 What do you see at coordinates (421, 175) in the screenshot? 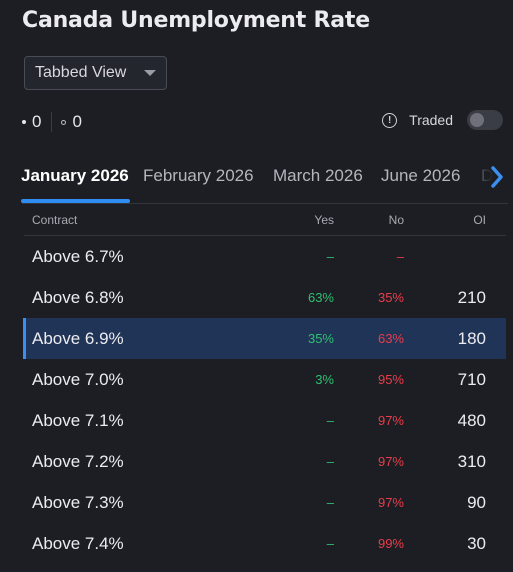
I see `tab-june-2026: June 2026` at bounding box center [421, 175].